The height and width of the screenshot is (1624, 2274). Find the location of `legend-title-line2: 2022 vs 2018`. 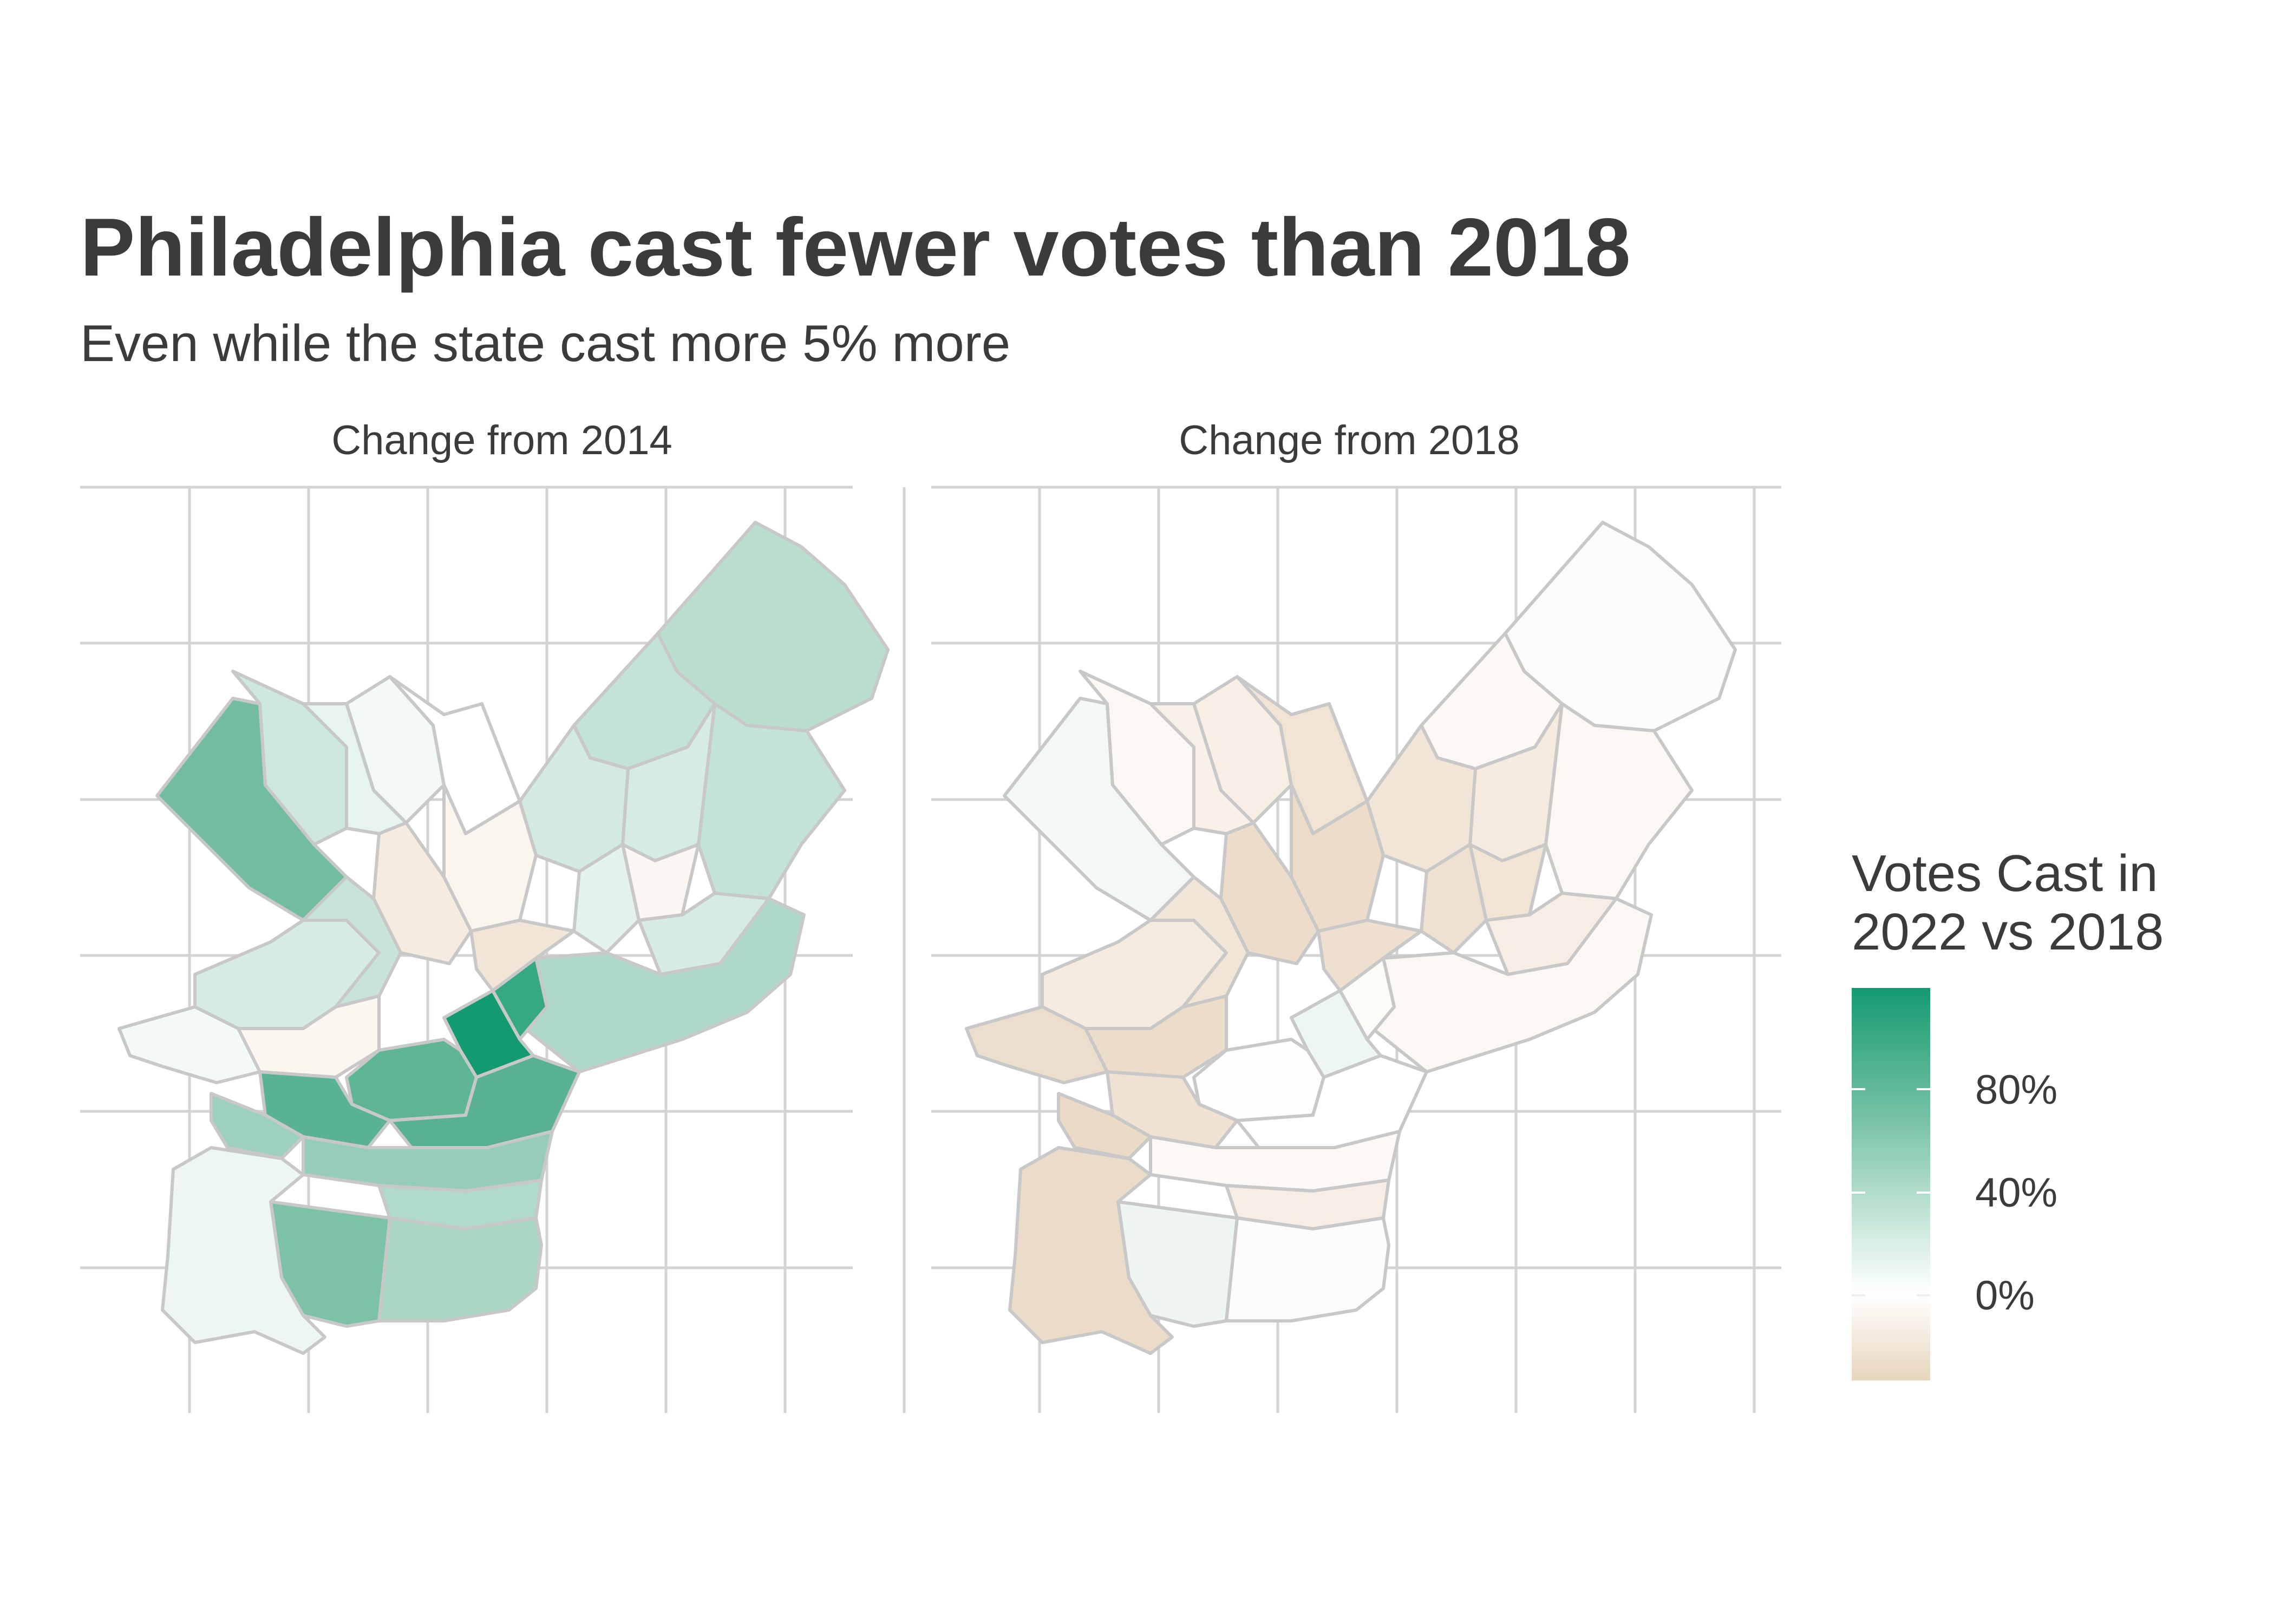

legend-title-line2: 2022 vs 2018 is located at coordinates (2008, 932).